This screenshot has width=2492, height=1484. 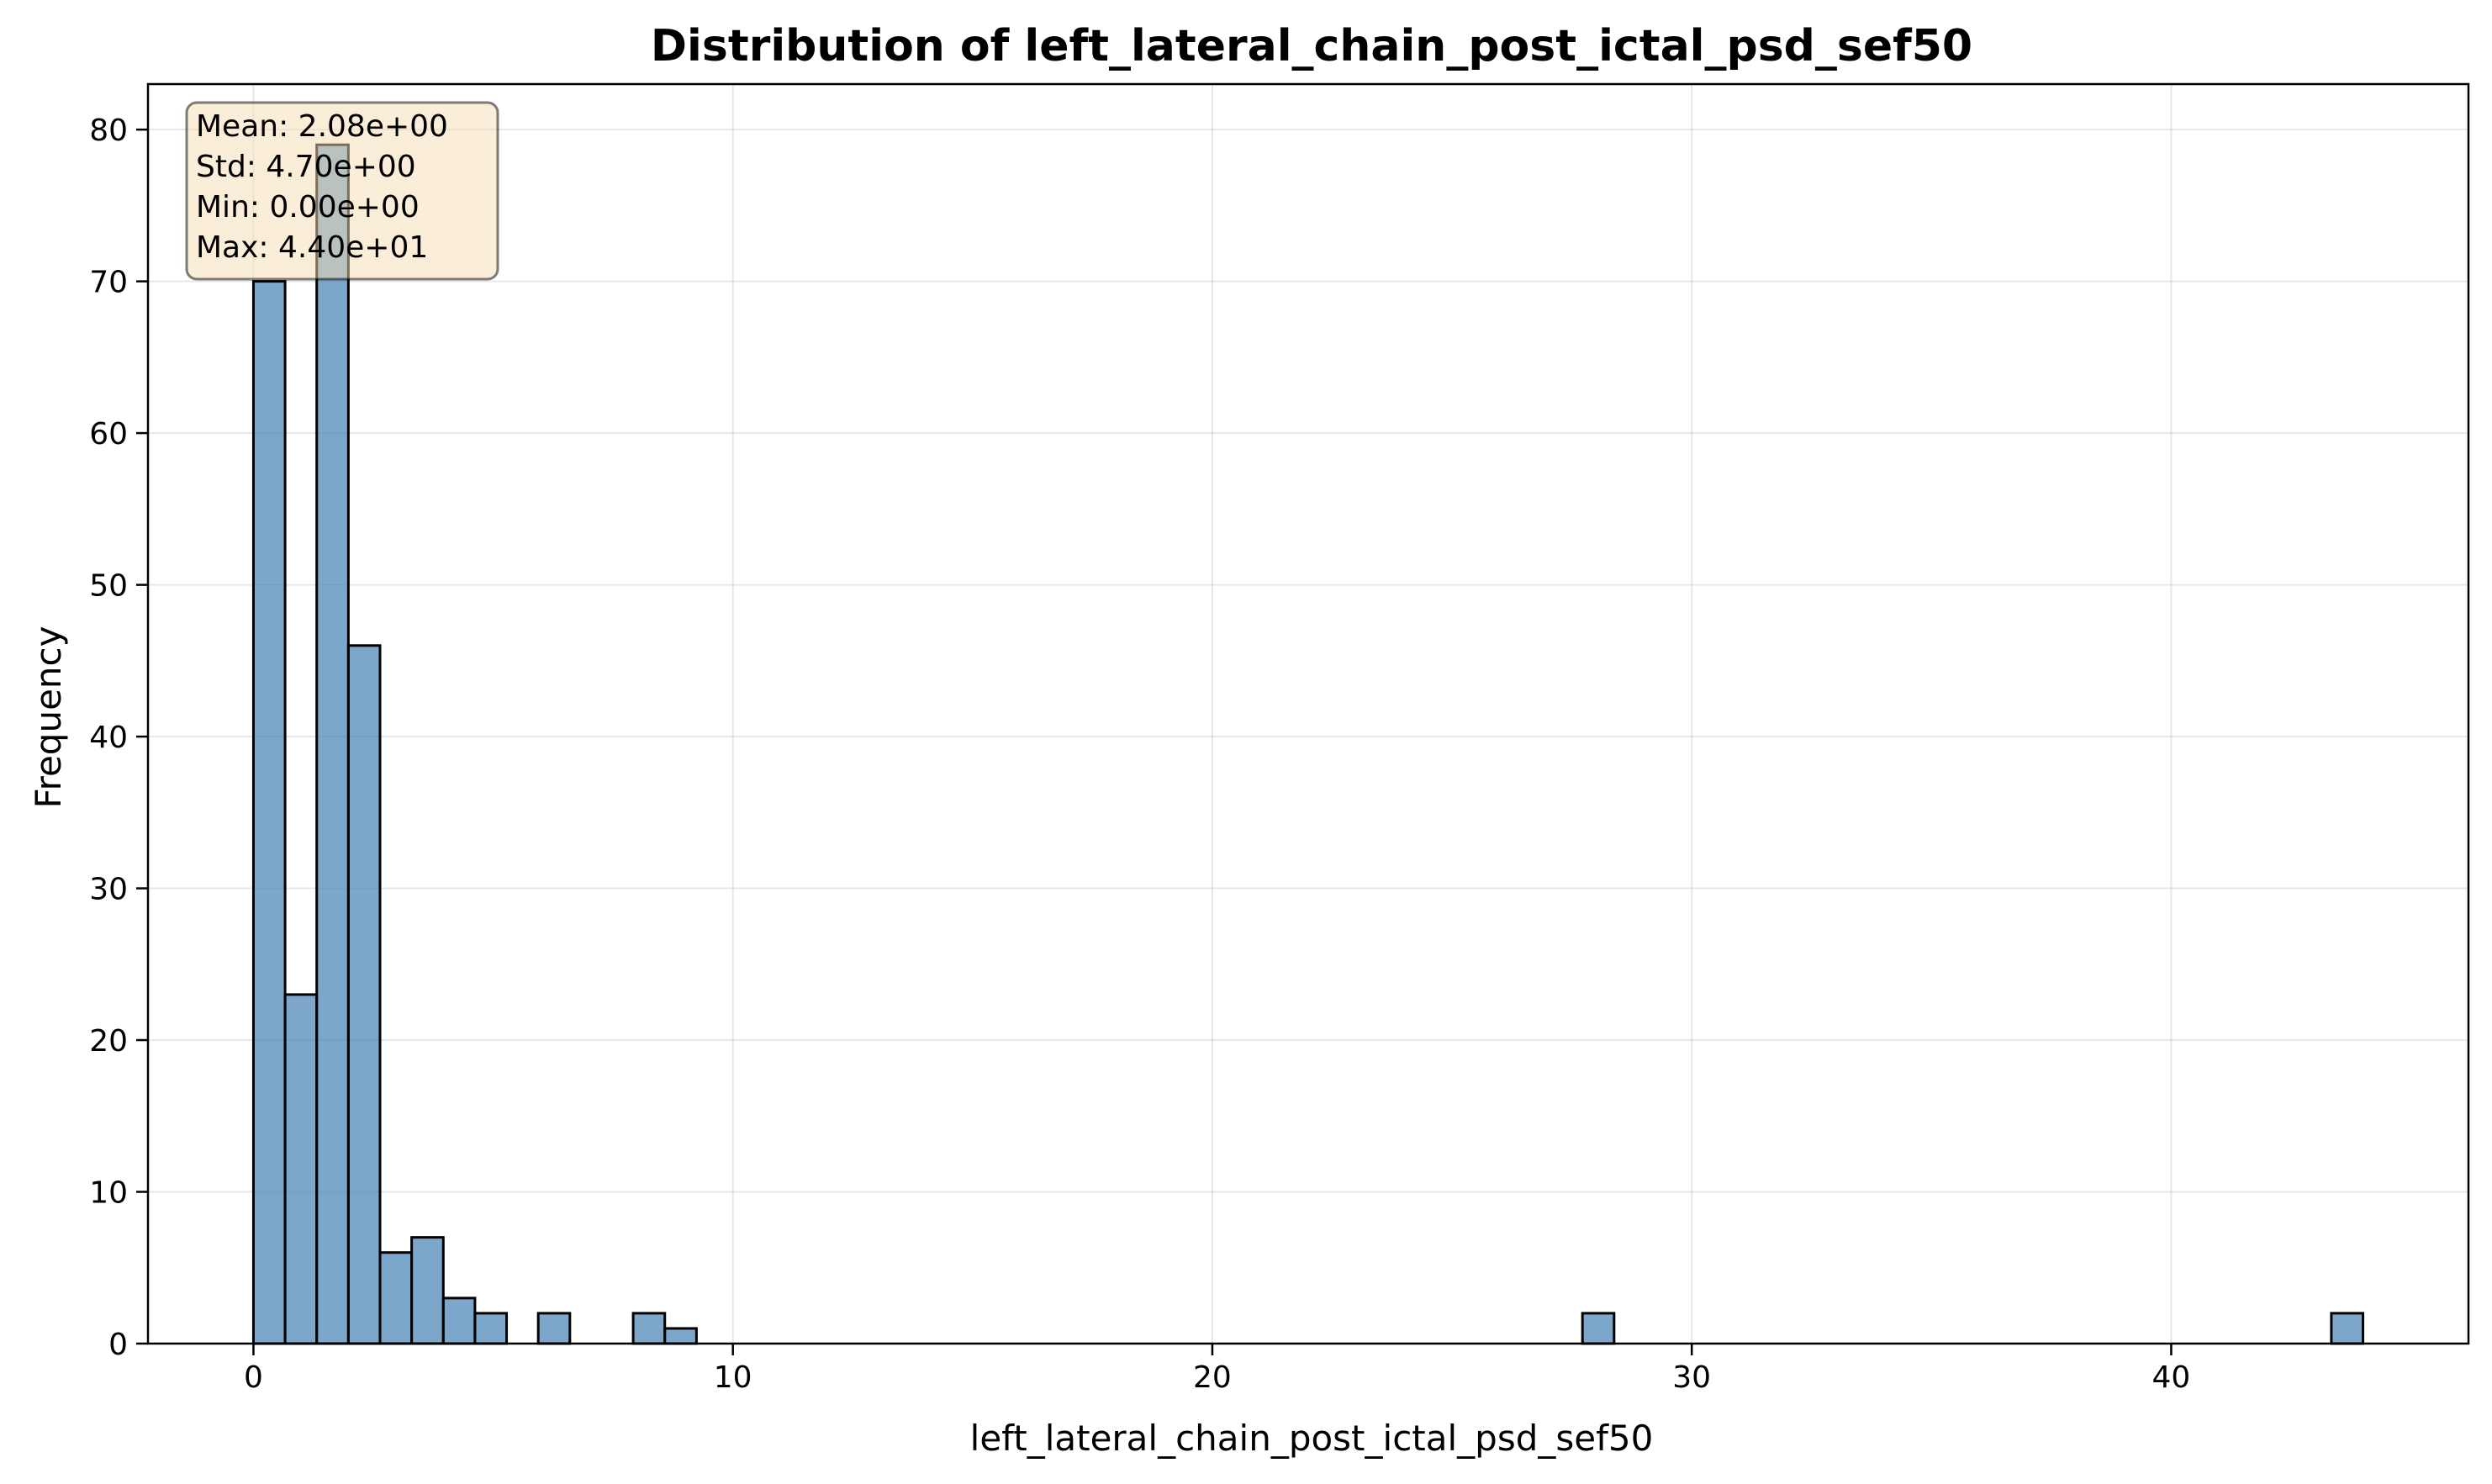 What do you see at coordinates (48, 717) in the screenshot?
I see `y-axis-label: Frequency` at bounding box center [48, 717].